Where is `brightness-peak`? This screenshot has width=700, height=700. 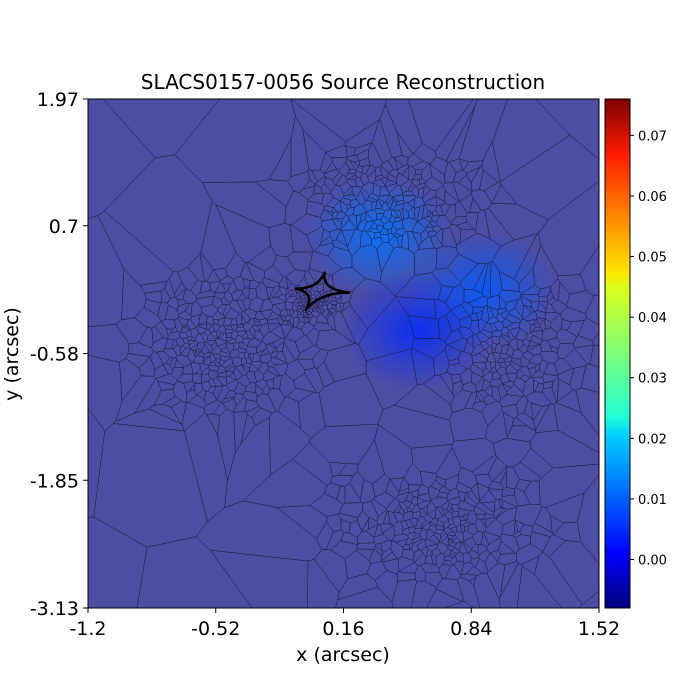 brightness-peak is located at coordinates (416, 330).